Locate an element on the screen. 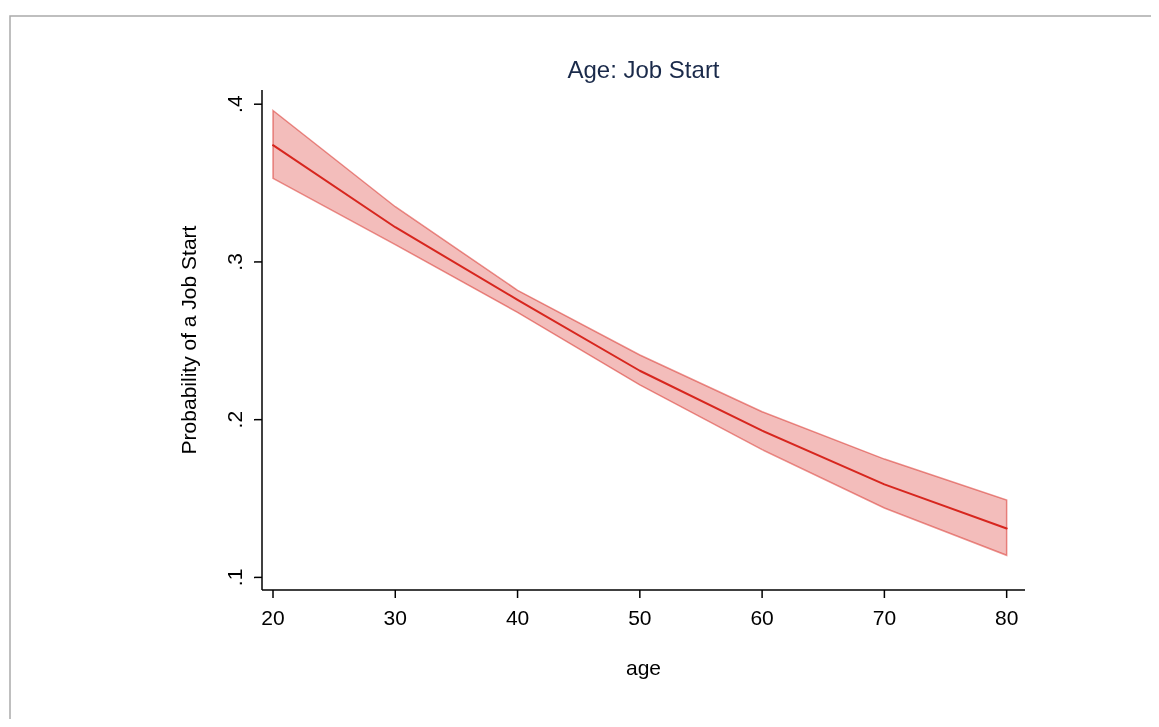 Image resolution: width=1159 pixels, height=727 pixels. x-tick-label: 70 is located at coordinates (884, 617).